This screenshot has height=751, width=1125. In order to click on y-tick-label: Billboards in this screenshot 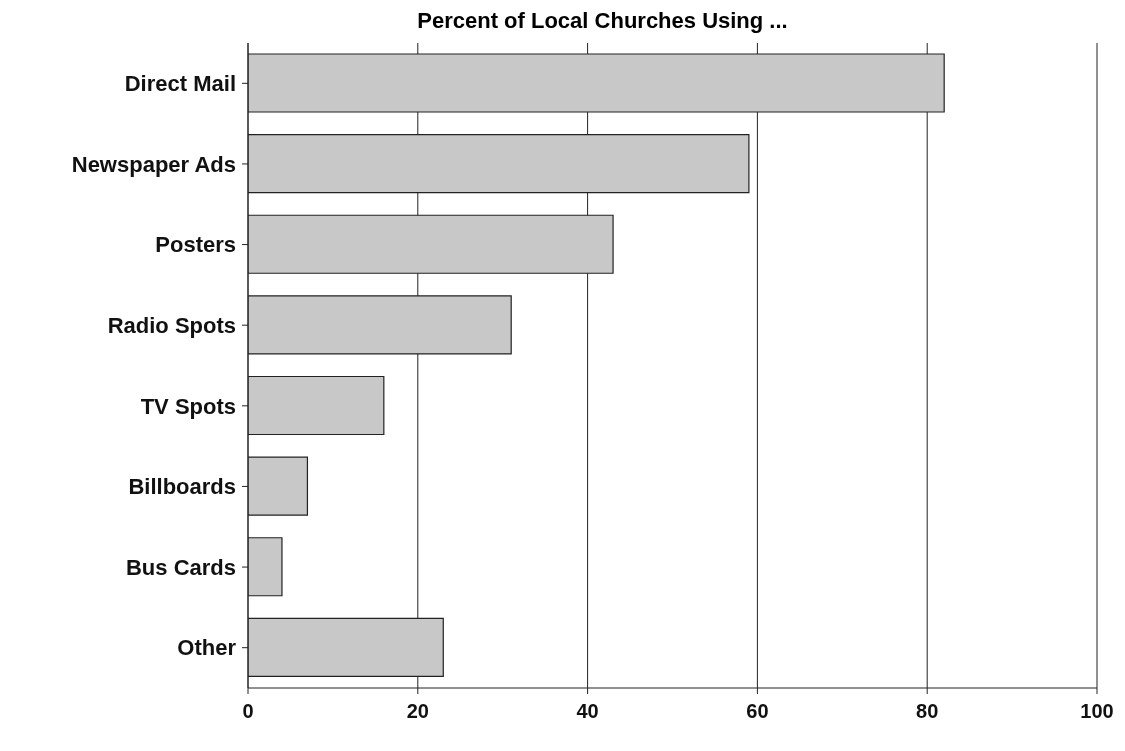, I will do `click(182, 487)`.